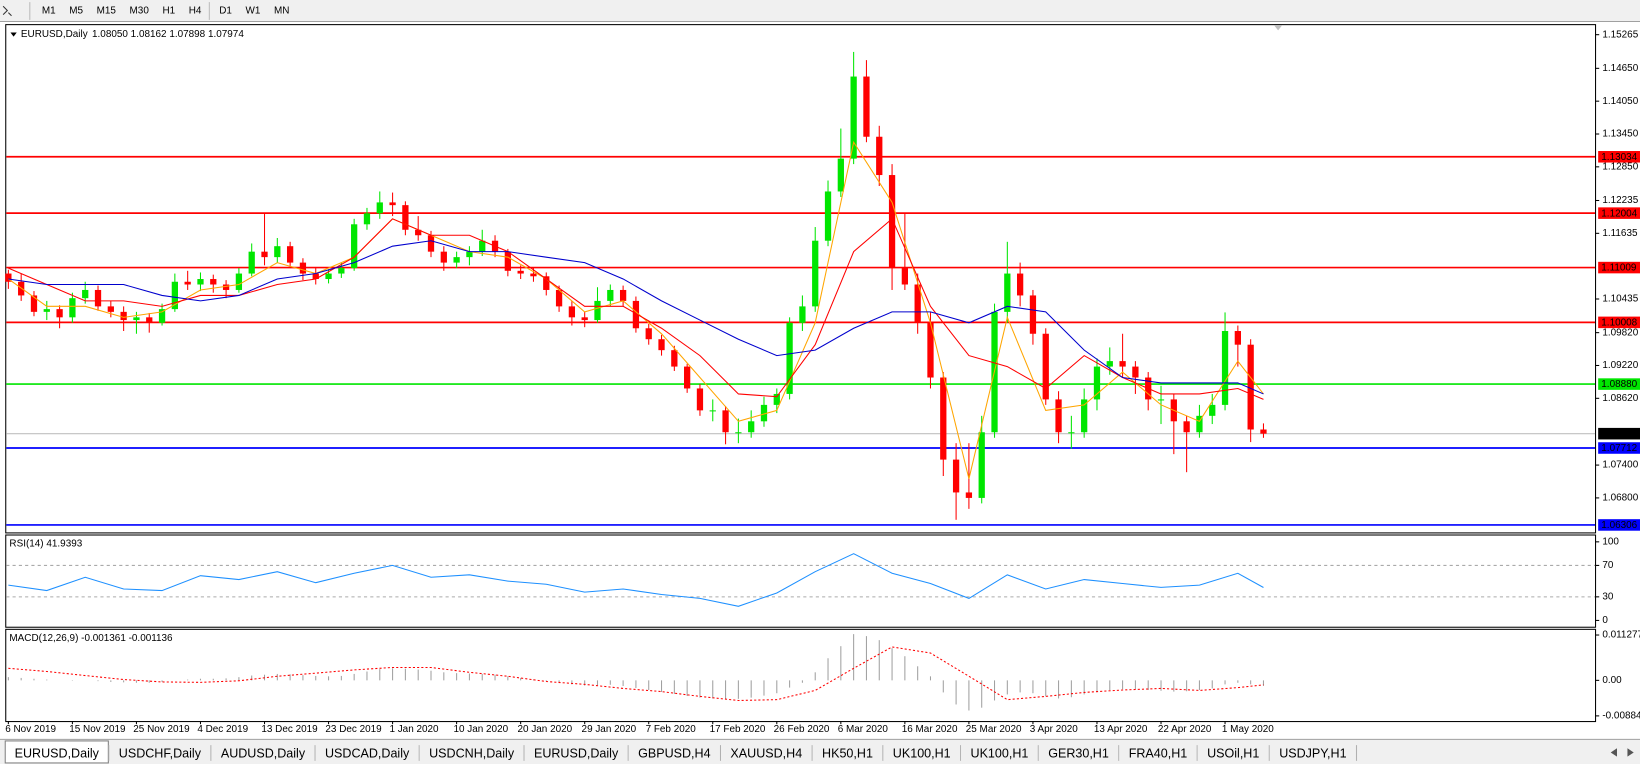 This screenshot has height=764, width=1640. I want to click on timeframe-button: W1, so click(253, 11).